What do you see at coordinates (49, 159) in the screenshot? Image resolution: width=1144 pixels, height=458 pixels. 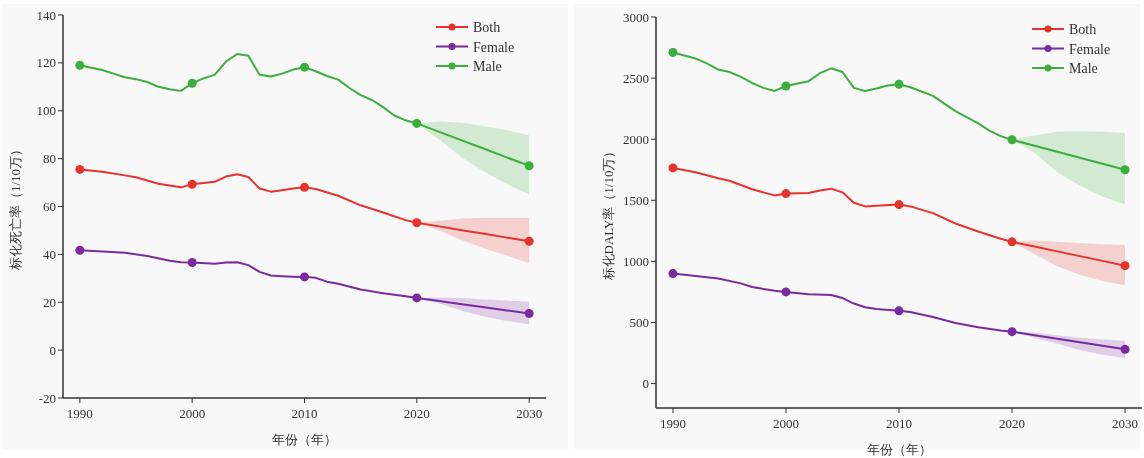 I see `y-tick-label: 80` at bounding box center [49, 159].